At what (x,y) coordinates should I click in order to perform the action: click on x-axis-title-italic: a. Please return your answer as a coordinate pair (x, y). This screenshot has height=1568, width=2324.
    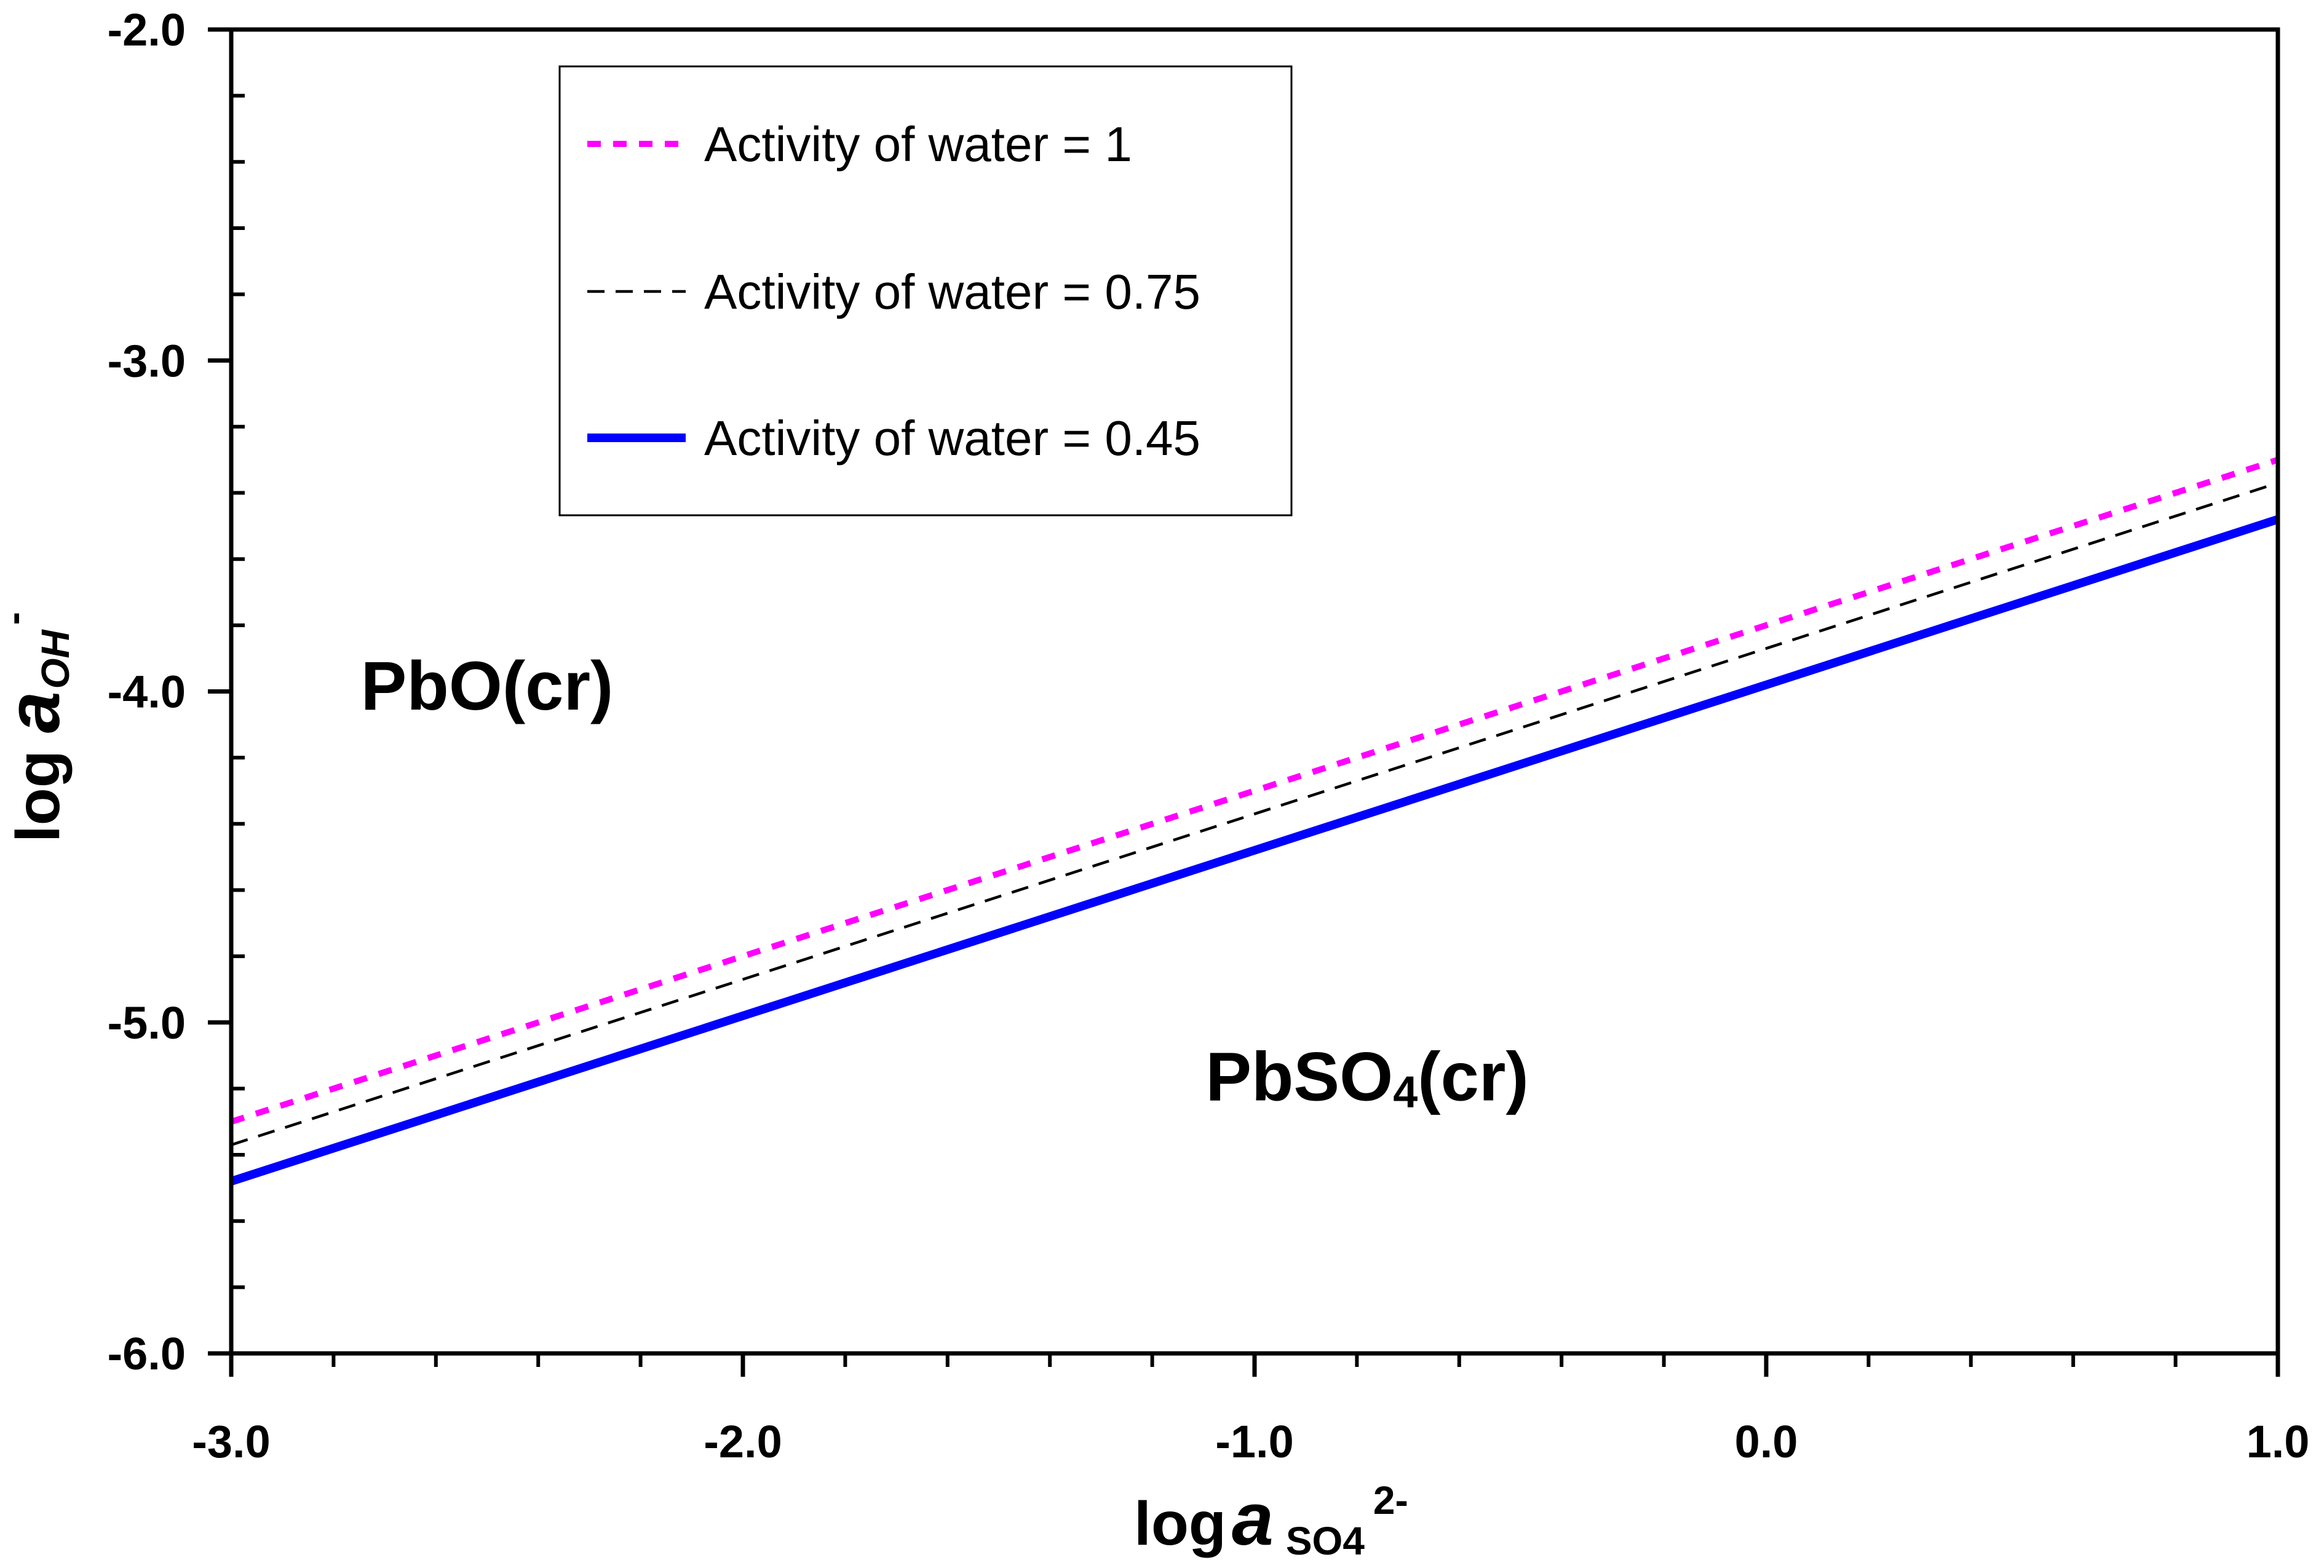
    Looking at the image, I should click on (1253, 1519).